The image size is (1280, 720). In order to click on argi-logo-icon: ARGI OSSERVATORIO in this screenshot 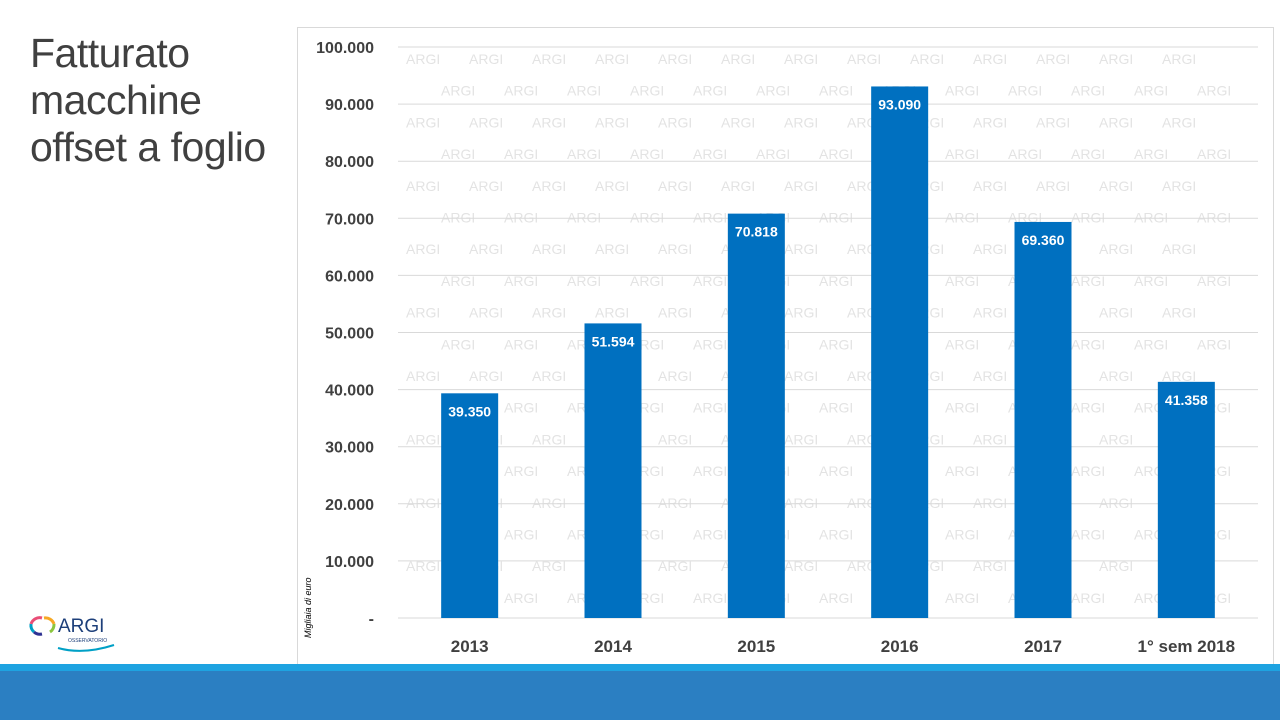, I will do `click(72, 634)`.